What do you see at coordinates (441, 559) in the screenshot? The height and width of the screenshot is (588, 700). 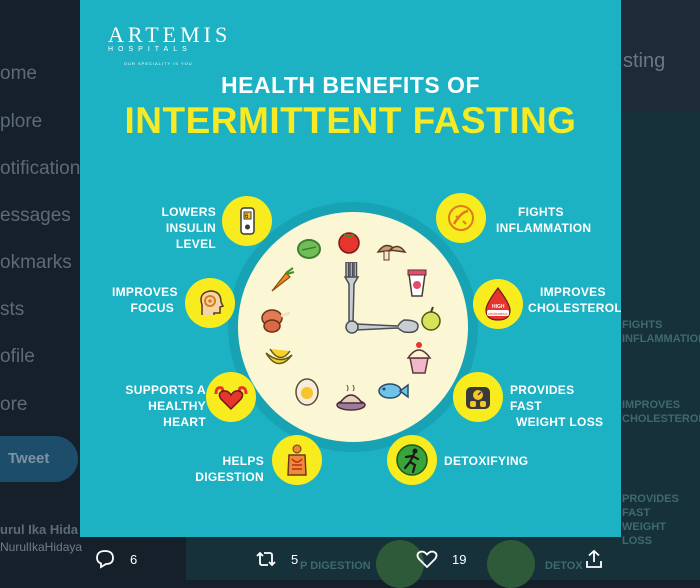 I see `like-action: 19` at bounding box center [441, 559].